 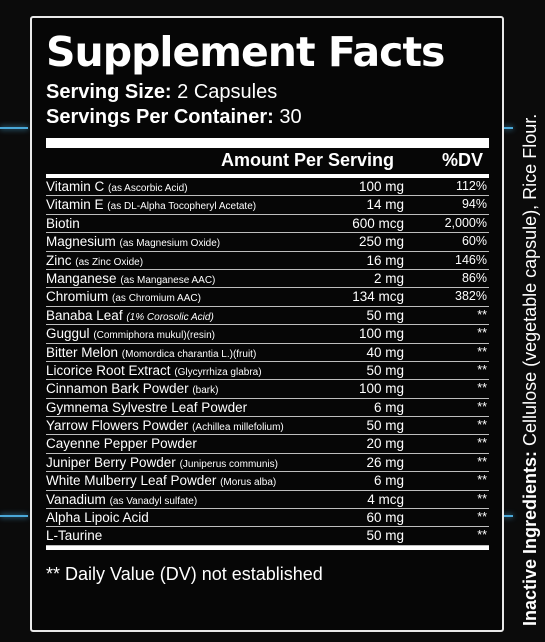 I want to click on ingredient-name: Zinc (as Zinc Oxide), so click(x=94, y=261).